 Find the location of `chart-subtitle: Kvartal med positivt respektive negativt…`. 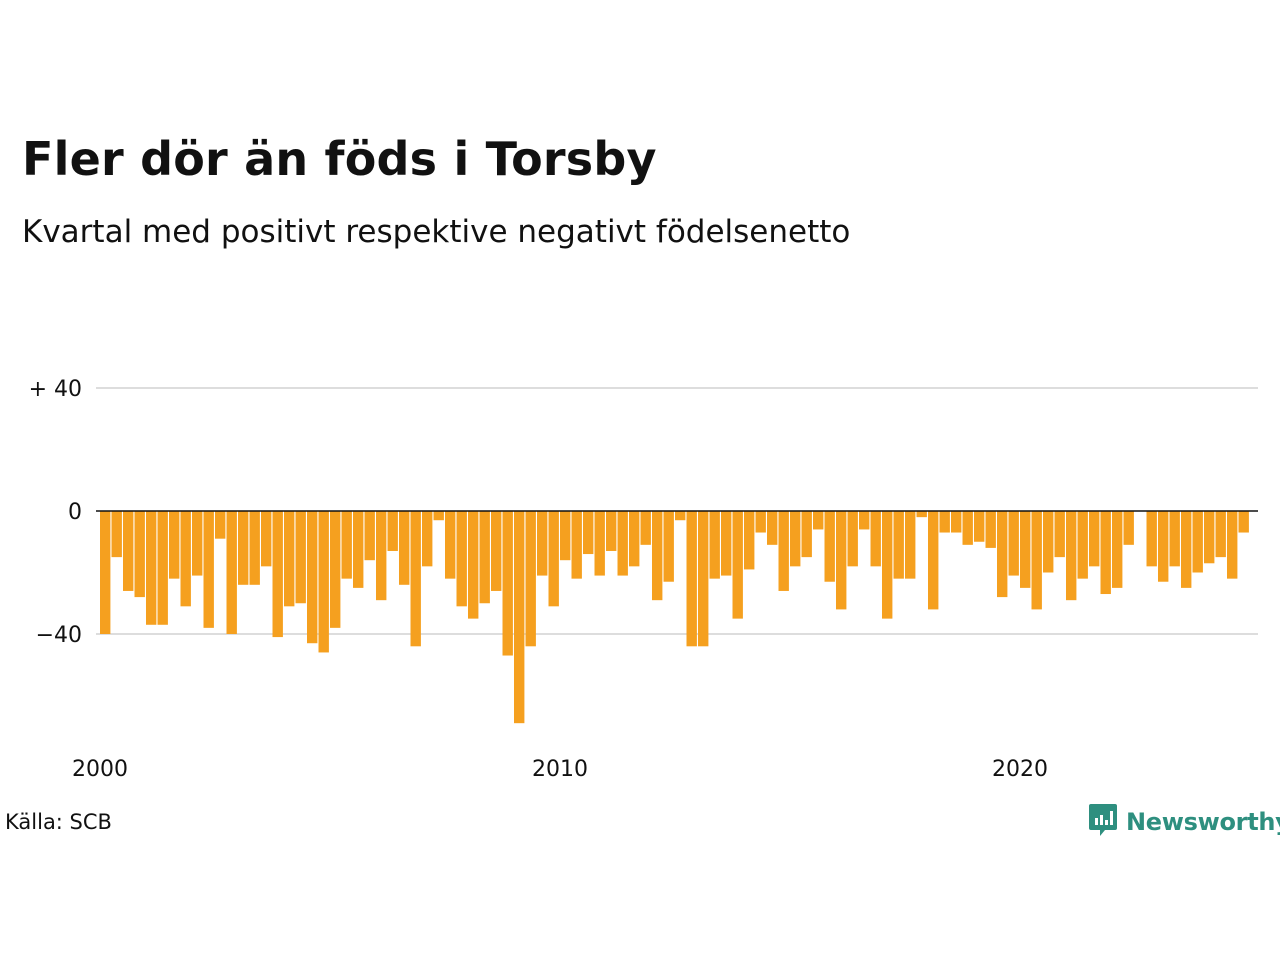

chart-subtitle: Kvartal med positivt respektive negativt… is located at coordinates (436, 232).